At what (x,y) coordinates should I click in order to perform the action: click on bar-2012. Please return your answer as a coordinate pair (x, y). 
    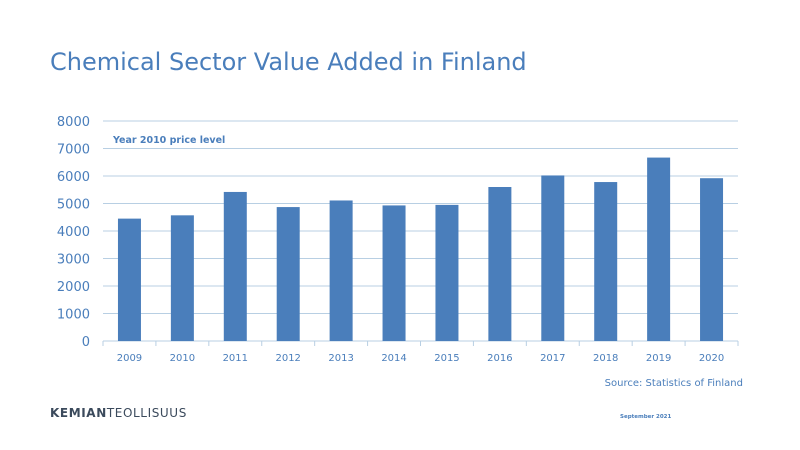
    Looking at the image, I should click on (288, 274).